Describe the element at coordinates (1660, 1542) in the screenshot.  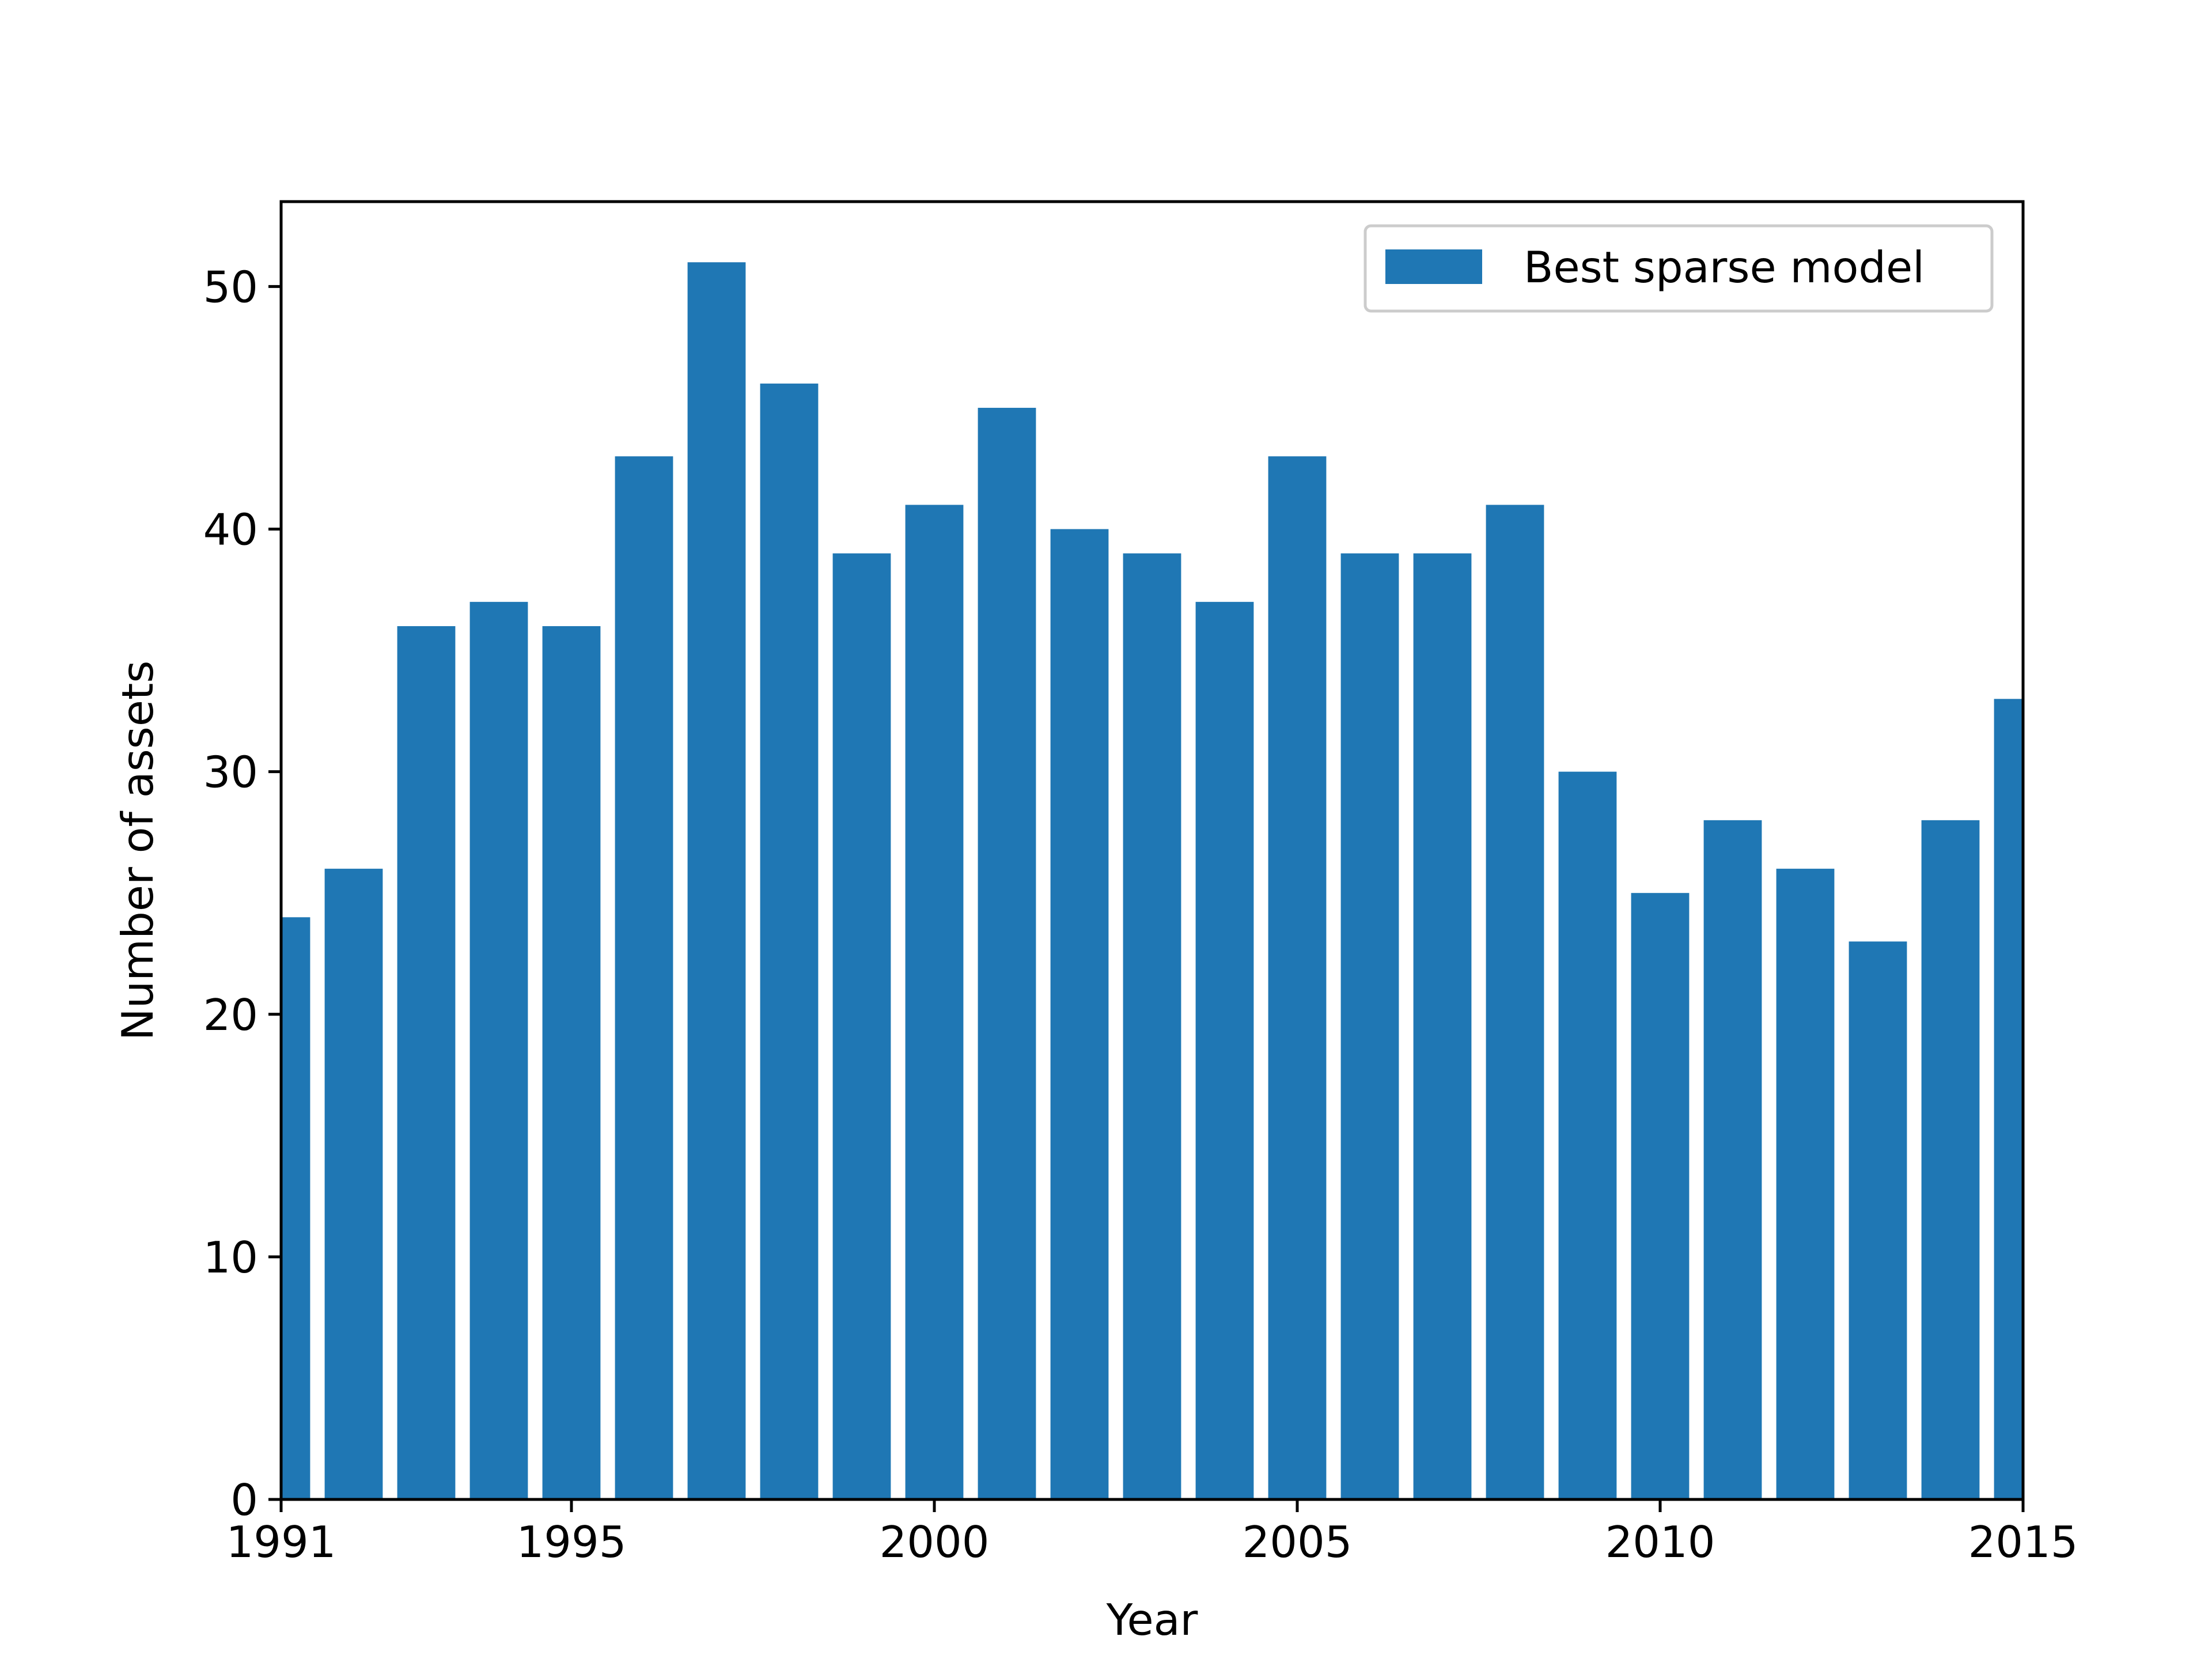
I see `x-tick-label: 2010` at that location.